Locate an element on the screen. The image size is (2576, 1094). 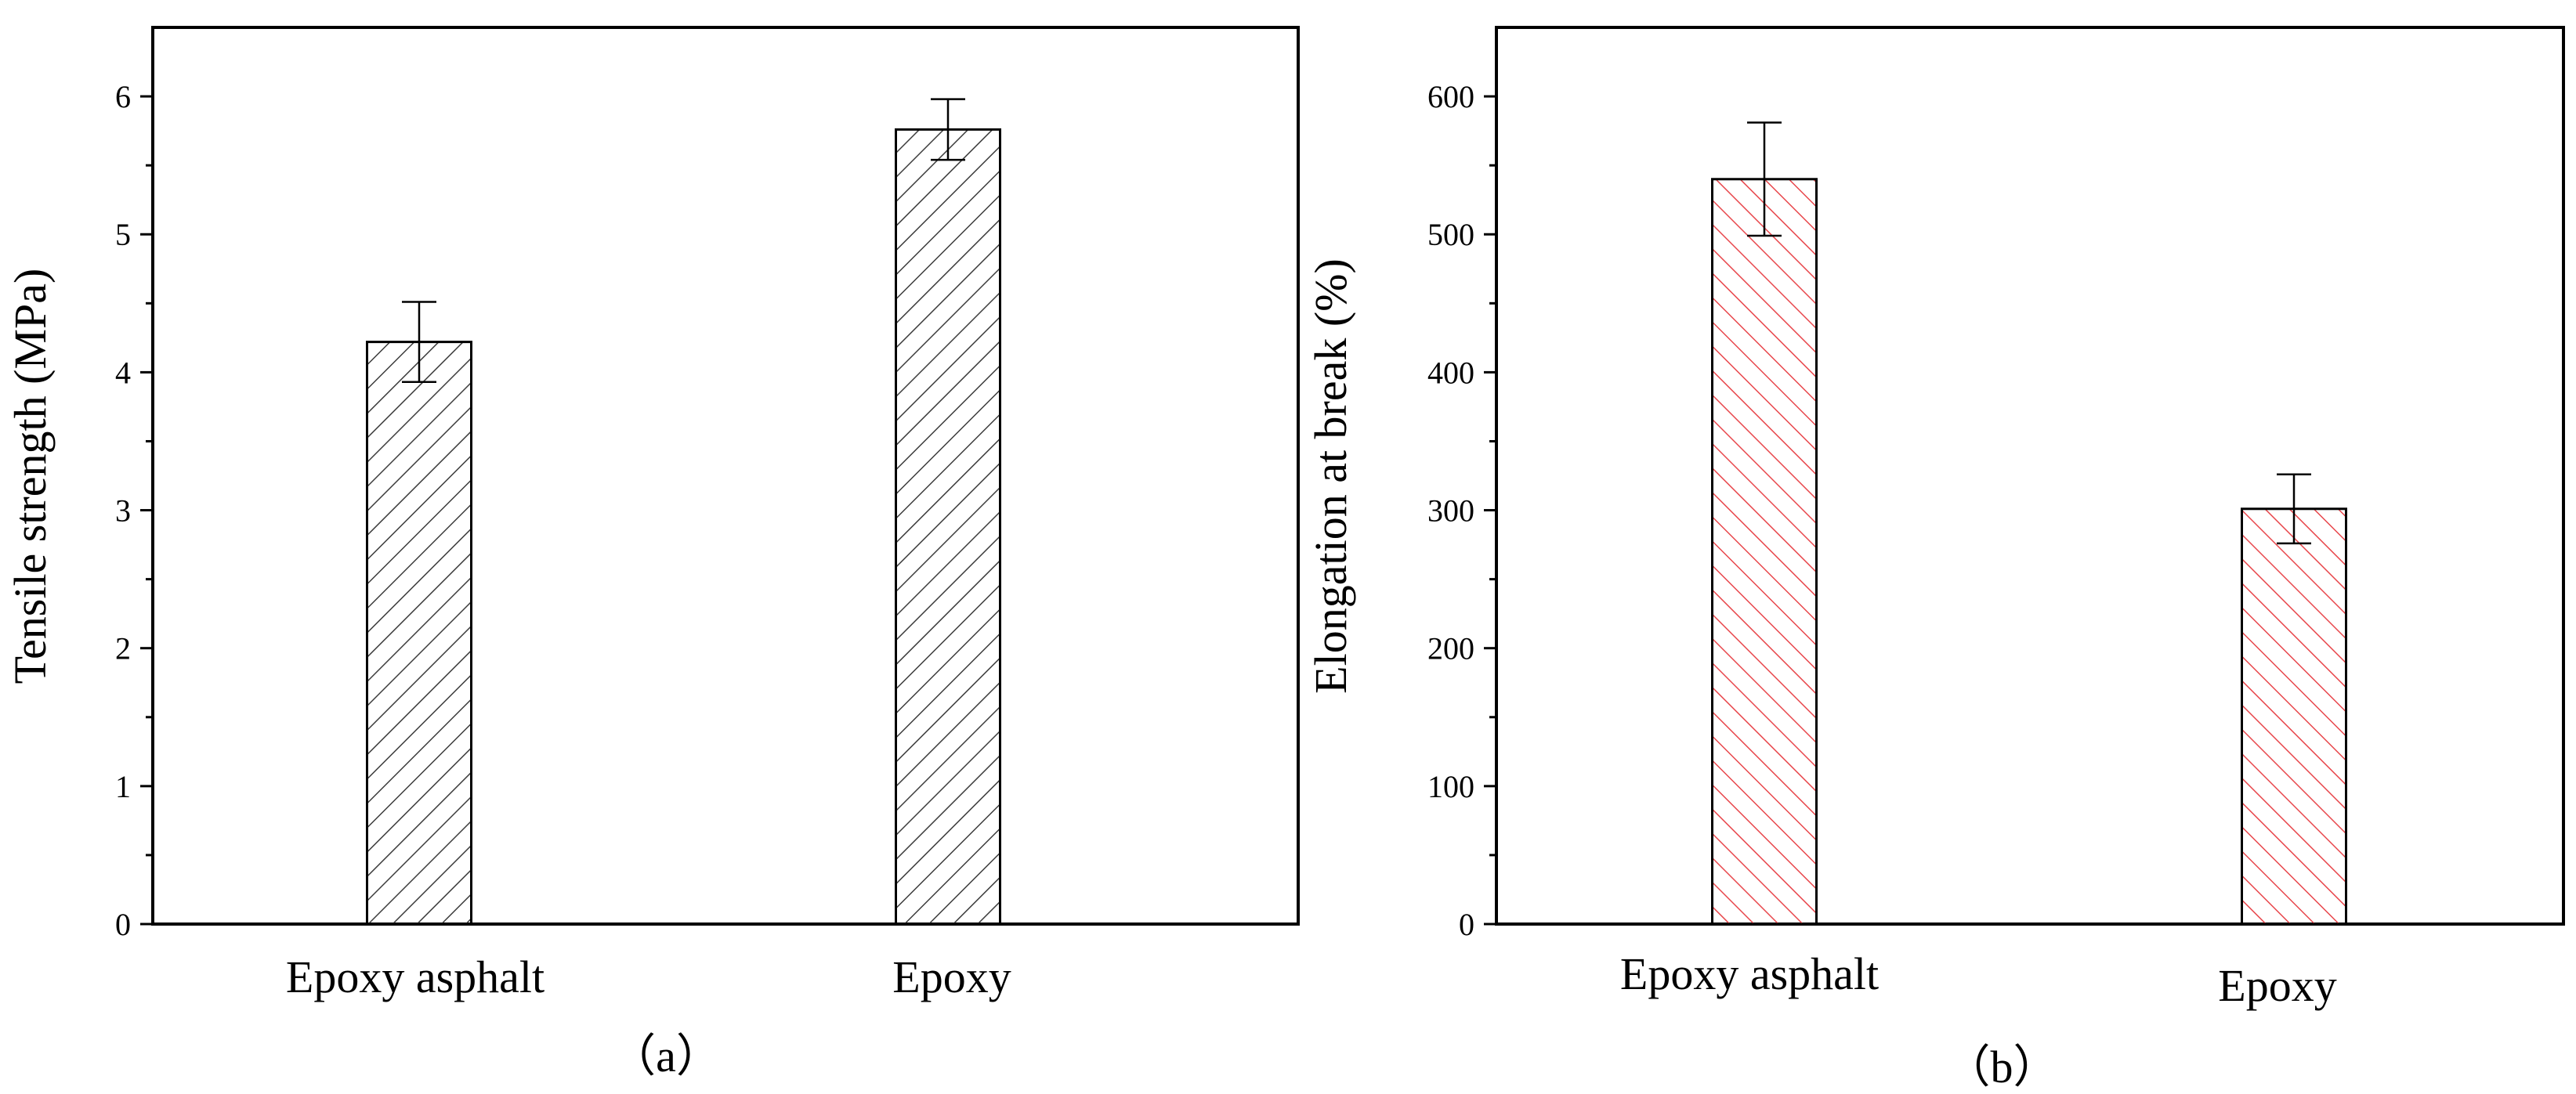
category-label-a-1: Epoxy is located at coordinates (951, 976).